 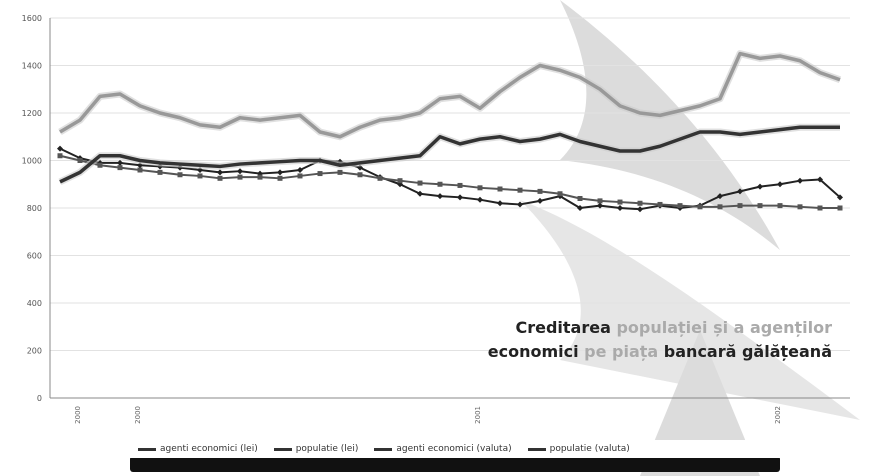 What do you see at coordinates (32, 66) in the screenshot?
I see `y-tick-label: 1400` at bounding box center [32, 66].